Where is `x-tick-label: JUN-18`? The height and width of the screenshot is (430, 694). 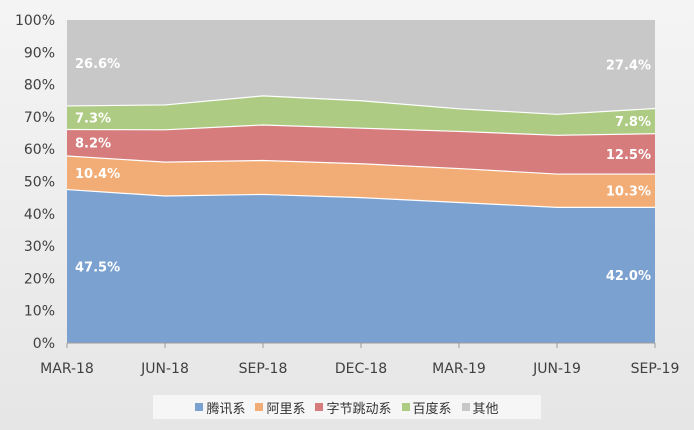
x-tick-label: JUN-18 is located at coordinates (164, 369).